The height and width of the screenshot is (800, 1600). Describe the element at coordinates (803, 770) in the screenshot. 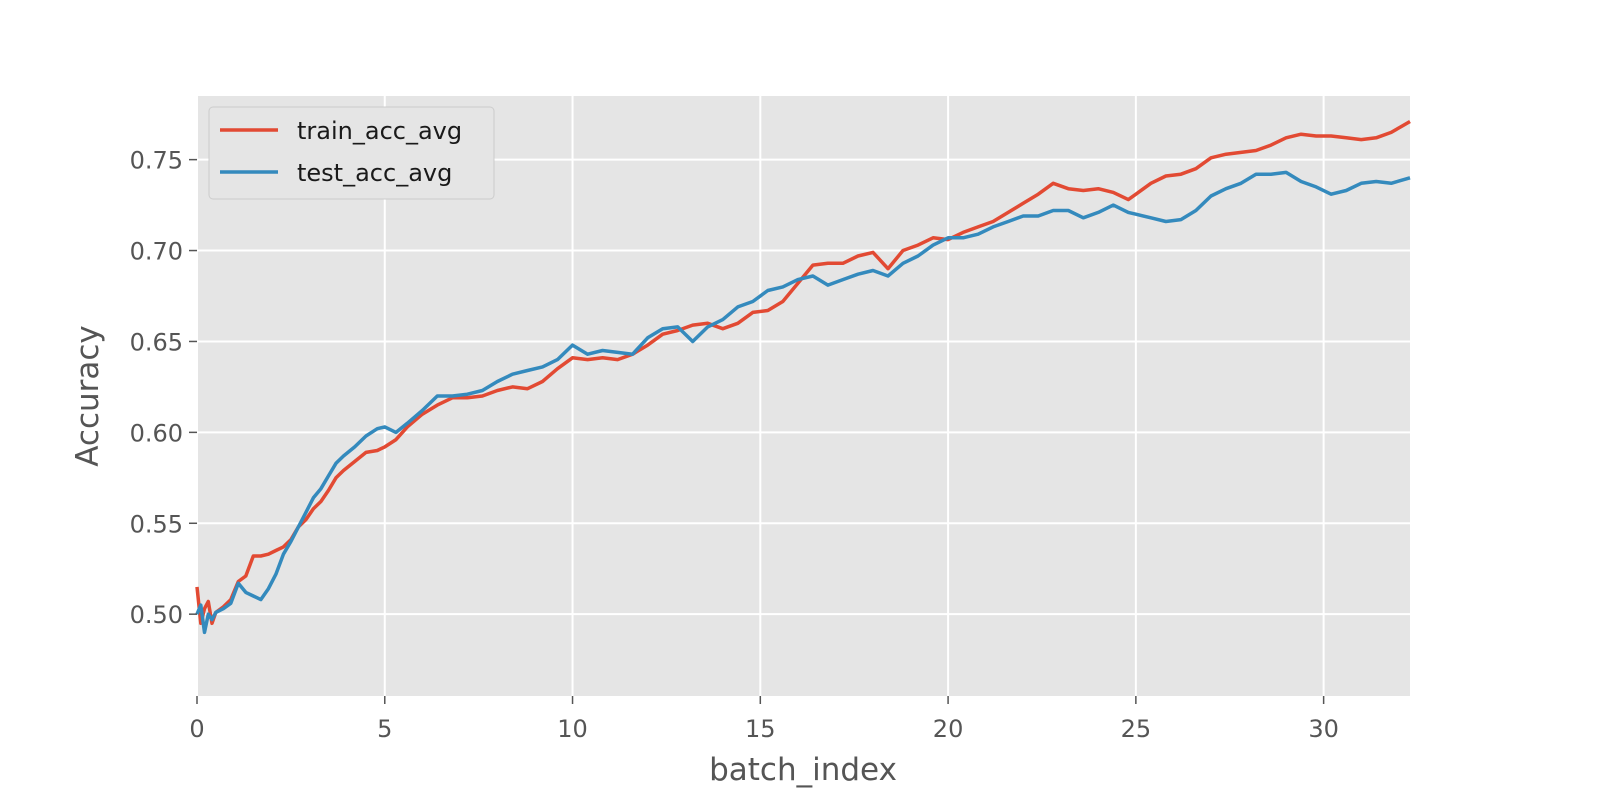

I see `x-axis-label: batch_index` at that location.